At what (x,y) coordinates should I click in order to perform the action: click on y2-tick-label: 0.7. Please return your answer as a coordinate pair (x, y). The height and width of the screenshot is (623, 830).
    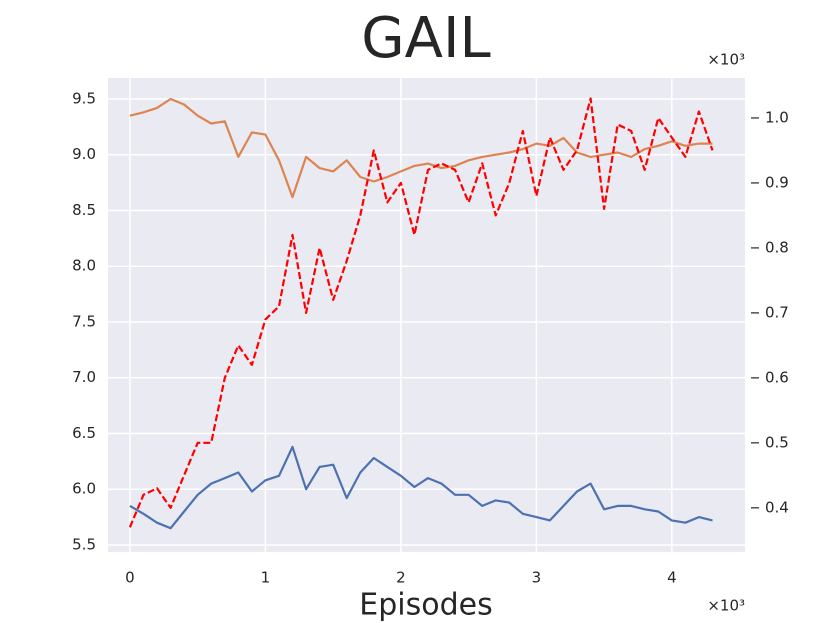
    Looking at the image, I should click on (777, 312).